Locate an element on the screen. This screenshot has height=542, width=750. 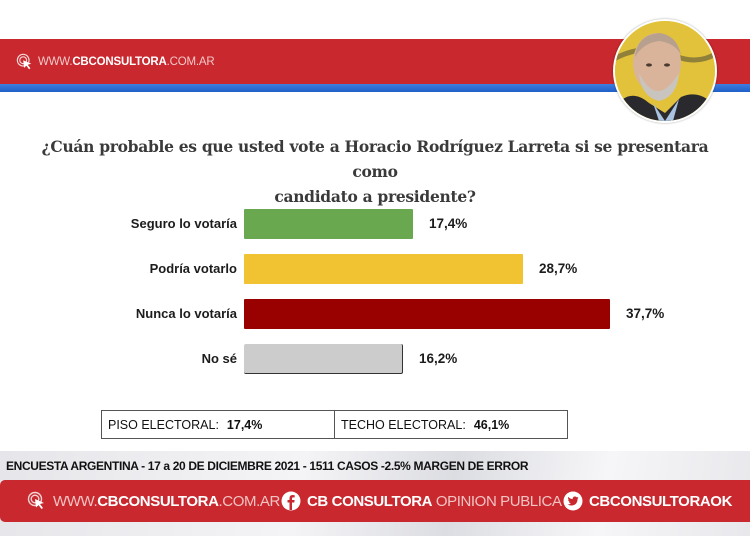
bar-label: Seguro lo votaría is located at coordinates (183, 223).